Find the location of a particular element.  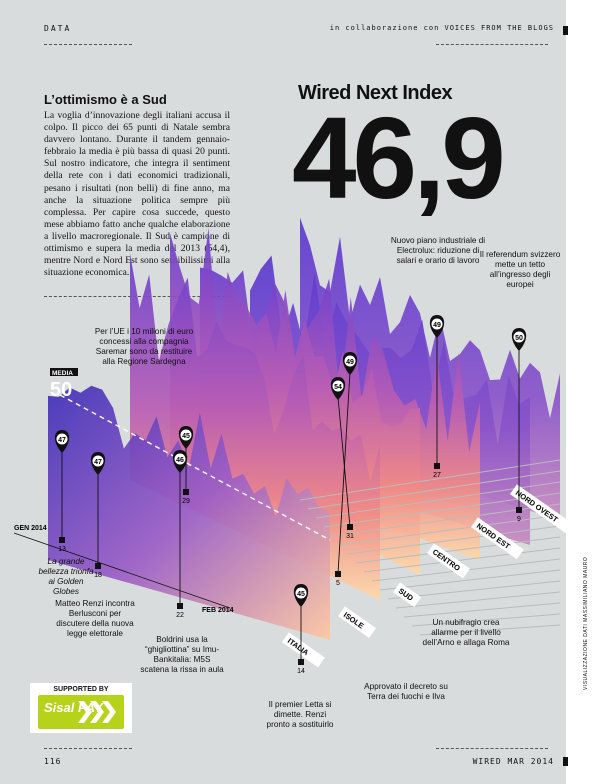

value-pin-label: 54 is located at coordinates (338, 387).